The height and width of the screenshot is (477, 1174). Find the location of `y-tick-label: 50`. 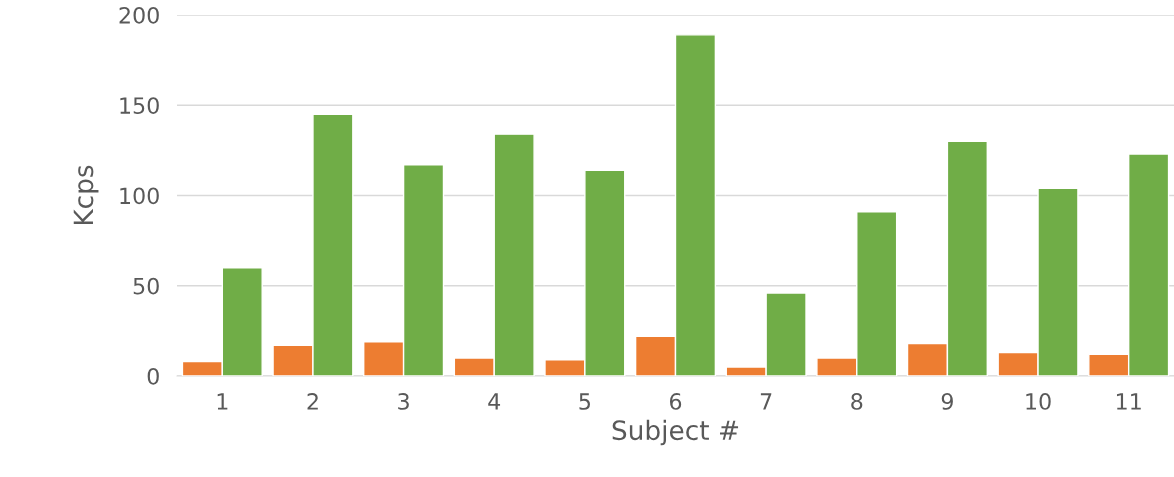

y-tick-label: 50 is located at coordinates (146, 286).